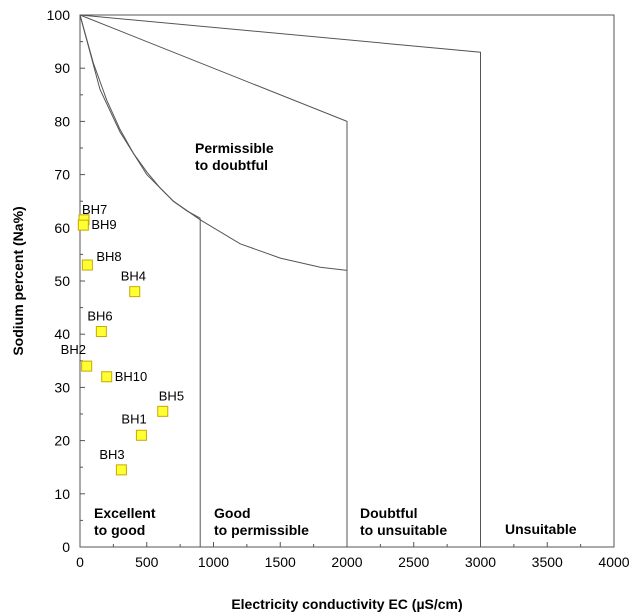 The image size is (634, 615). I want to click on region-label: to doubtful, so click(231, 165).